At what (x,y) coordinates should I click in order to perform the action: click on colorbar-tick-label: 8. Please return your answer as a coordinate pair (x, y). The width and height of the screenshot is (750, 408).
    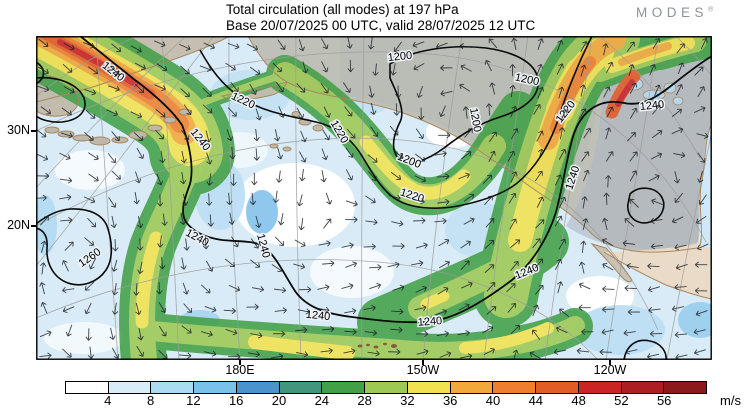
    Looking at the image, I should click on (150, 400).